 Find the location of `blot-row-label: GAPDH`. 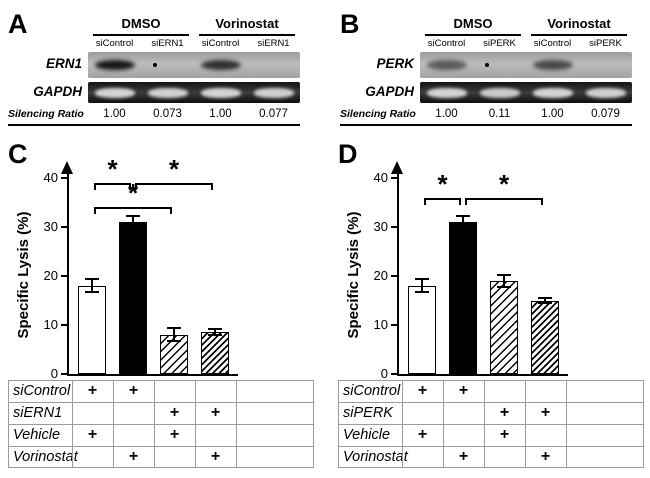

blot-row-label: GAPDH is located at coordinates (57, 91).